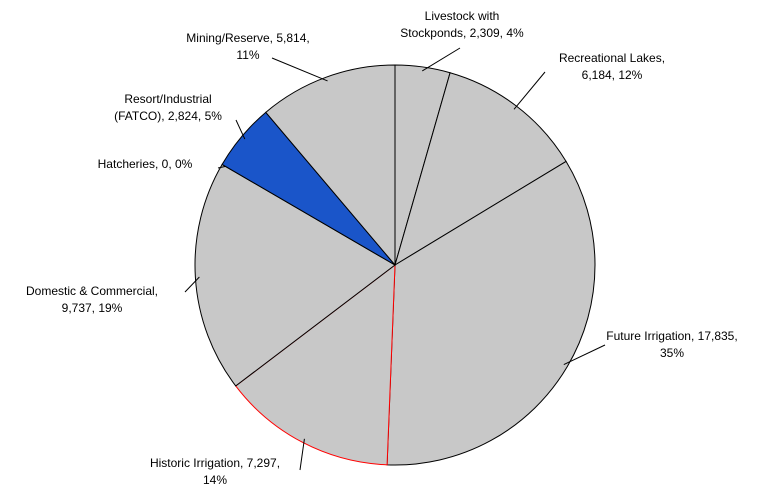 This screenshot has width=771, height=498. I want to click on data-label: Resort/Industrial (FATCO), 2,824, 5%, so click(168, 107).